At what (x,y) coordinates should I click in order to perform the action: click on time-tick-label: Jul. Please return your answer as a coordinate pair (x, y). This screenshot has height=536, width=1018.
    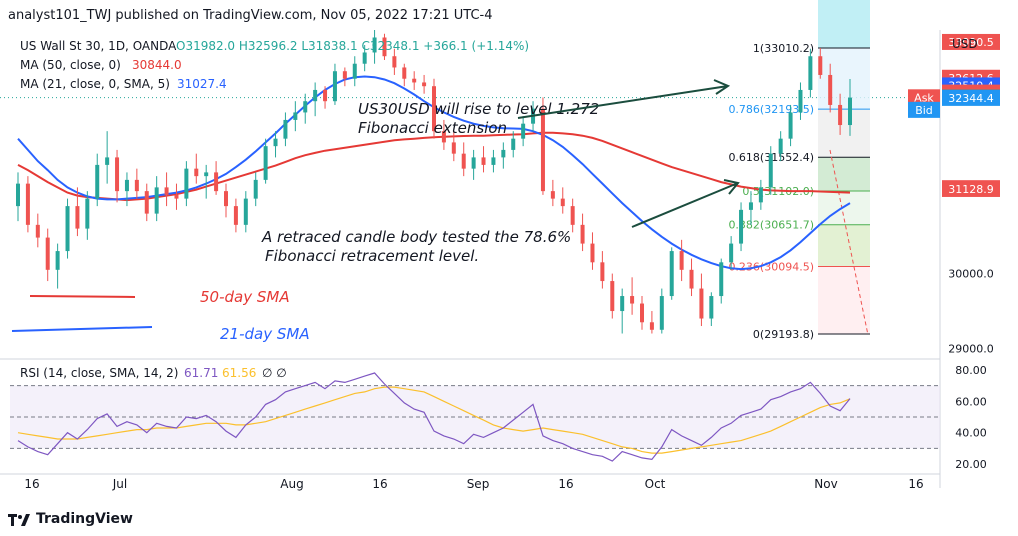
    Looking at the image, I should click on (119, 484).